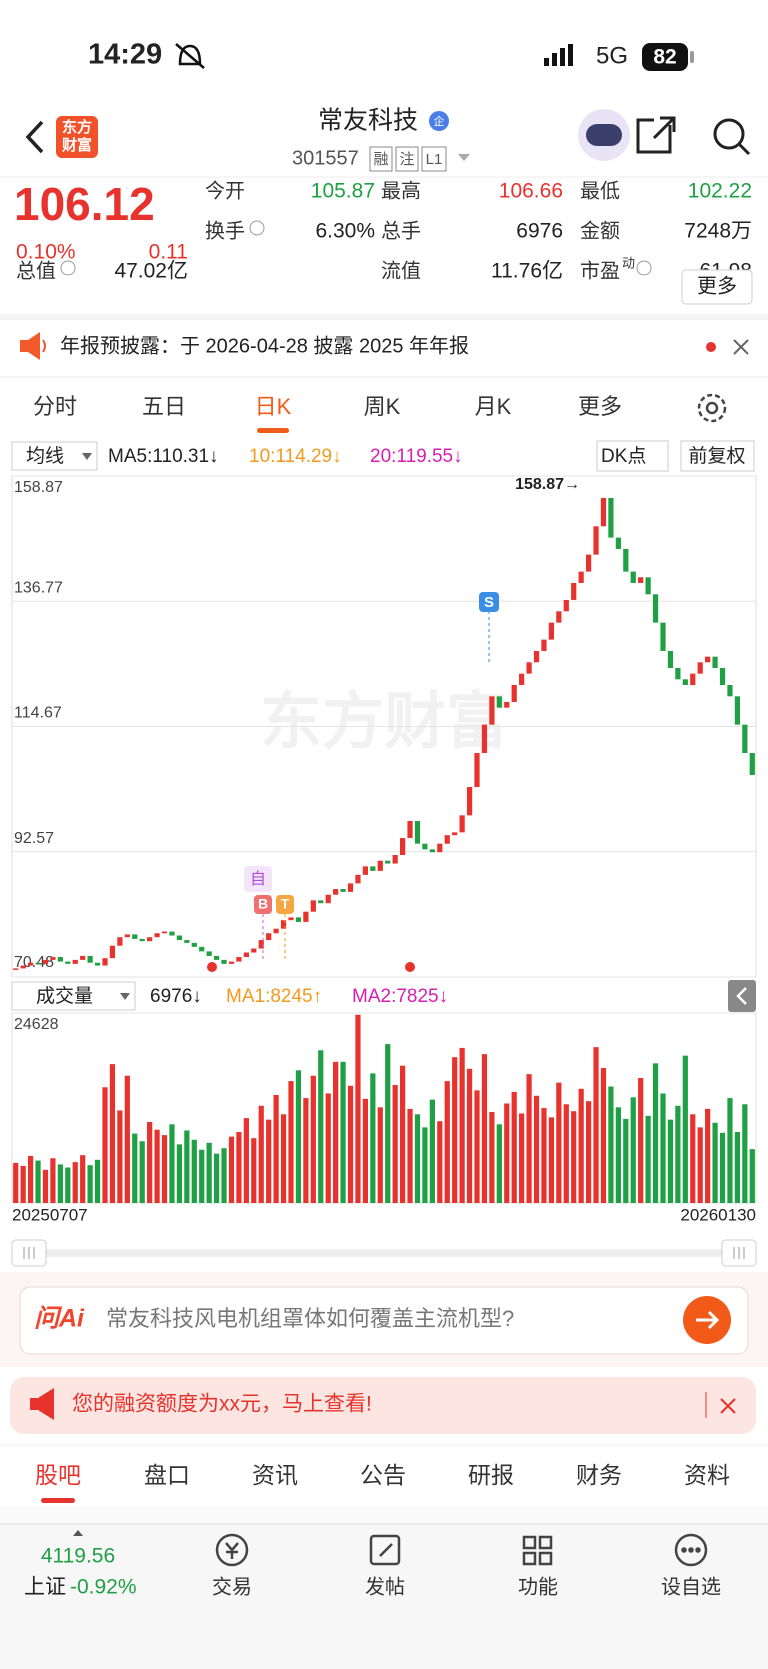 This screenshot has height=1669, width=768. I want to click on ma-selector, so click(54, 456).